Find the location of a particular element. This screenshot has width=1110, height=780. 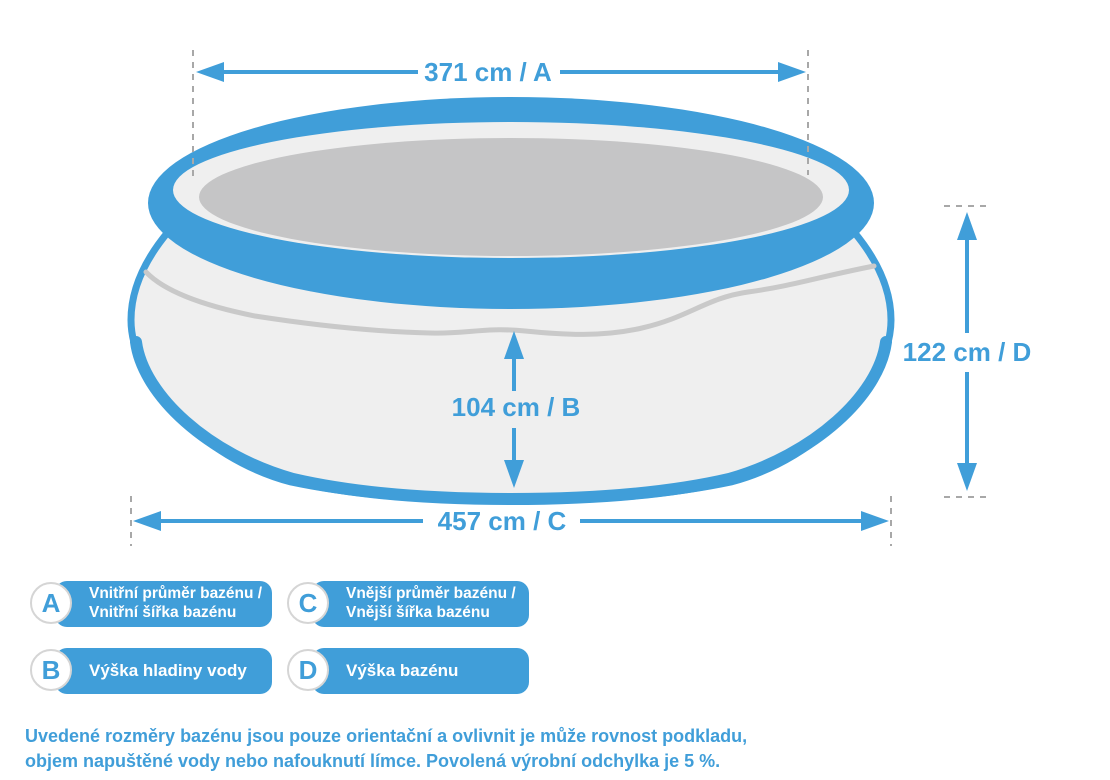

dimension-arrow-outer-diameter: 457 cm / C is located at coordinates (511, 521).